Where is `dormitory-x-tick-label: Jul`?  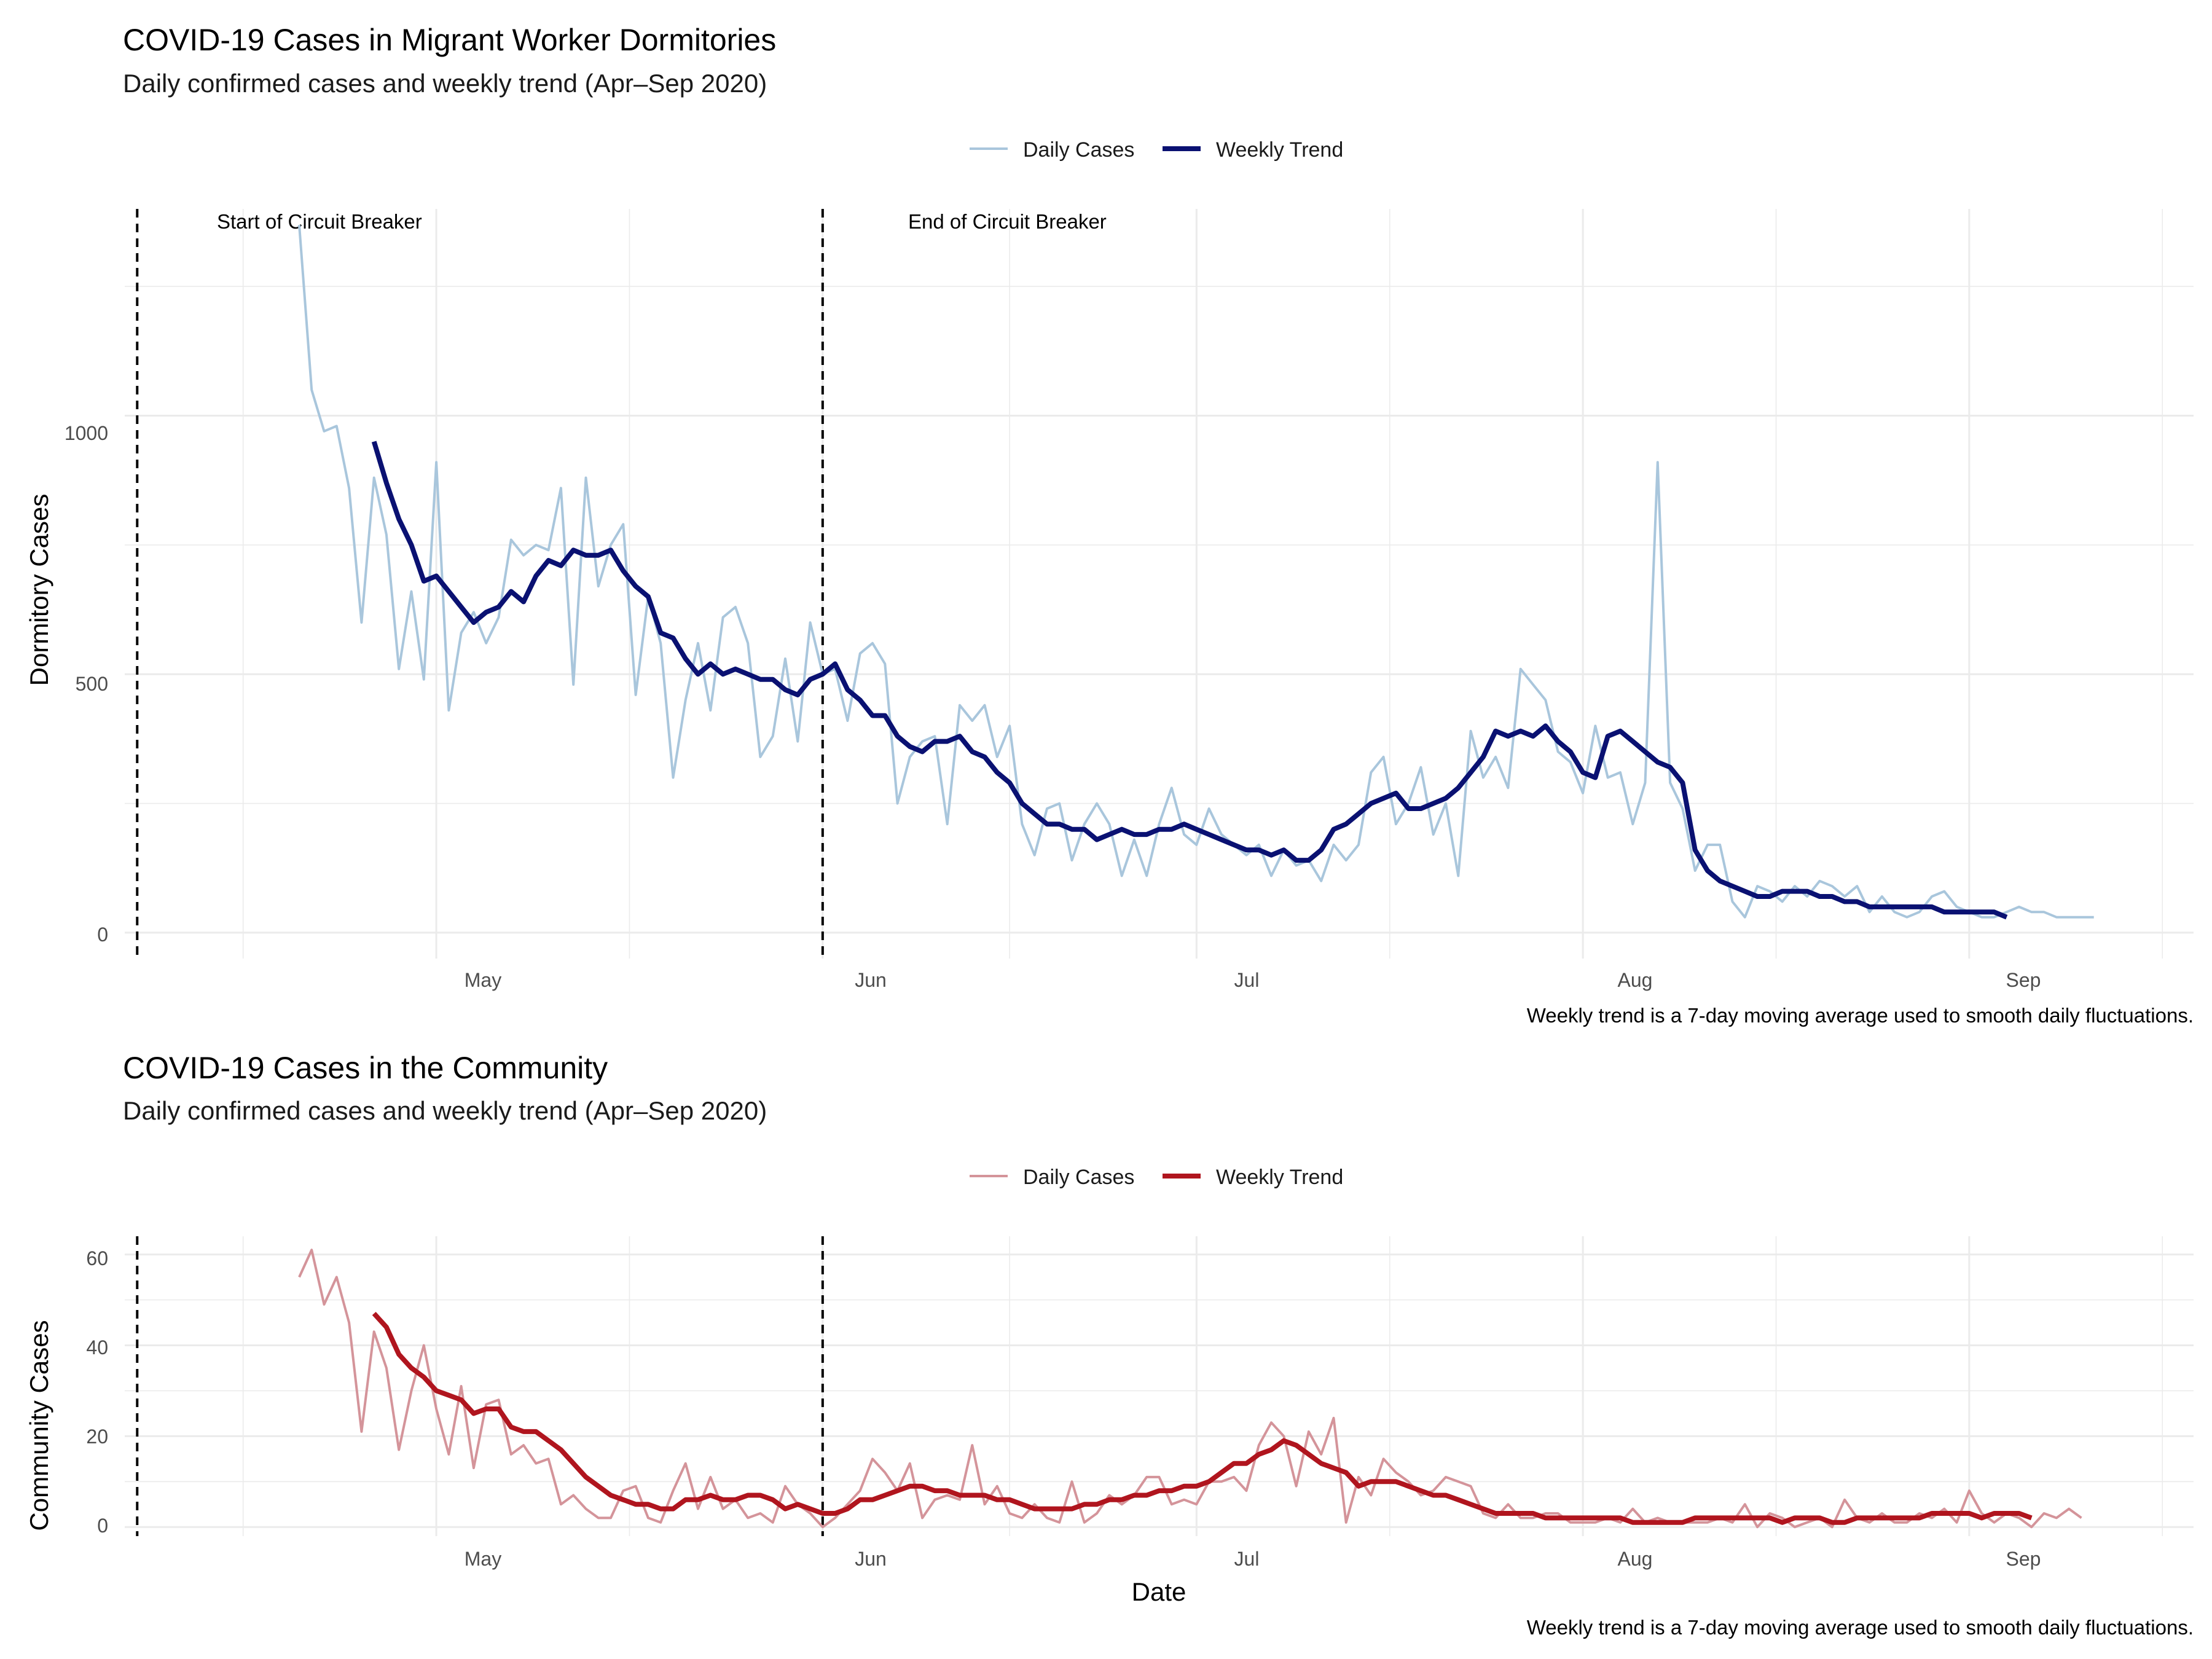 dormitory-x-tick-label: Jul is located at coordinates (1247, 980).